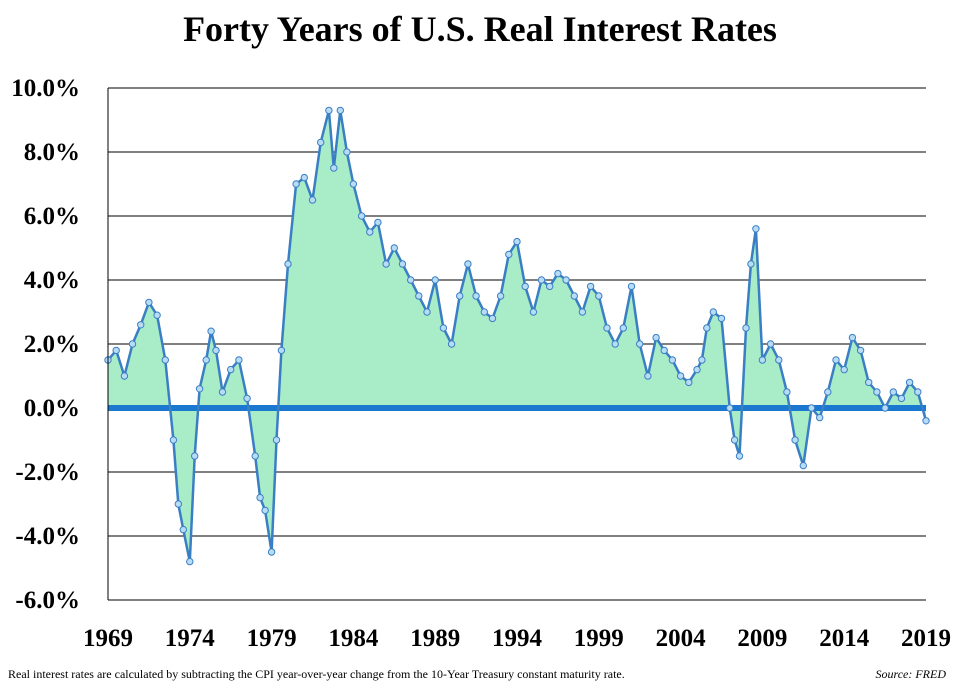 Image resolution: width=960 pixels, height=689 pixels. I want to click on y-tick-label: 4.0%, so click(52, 280).